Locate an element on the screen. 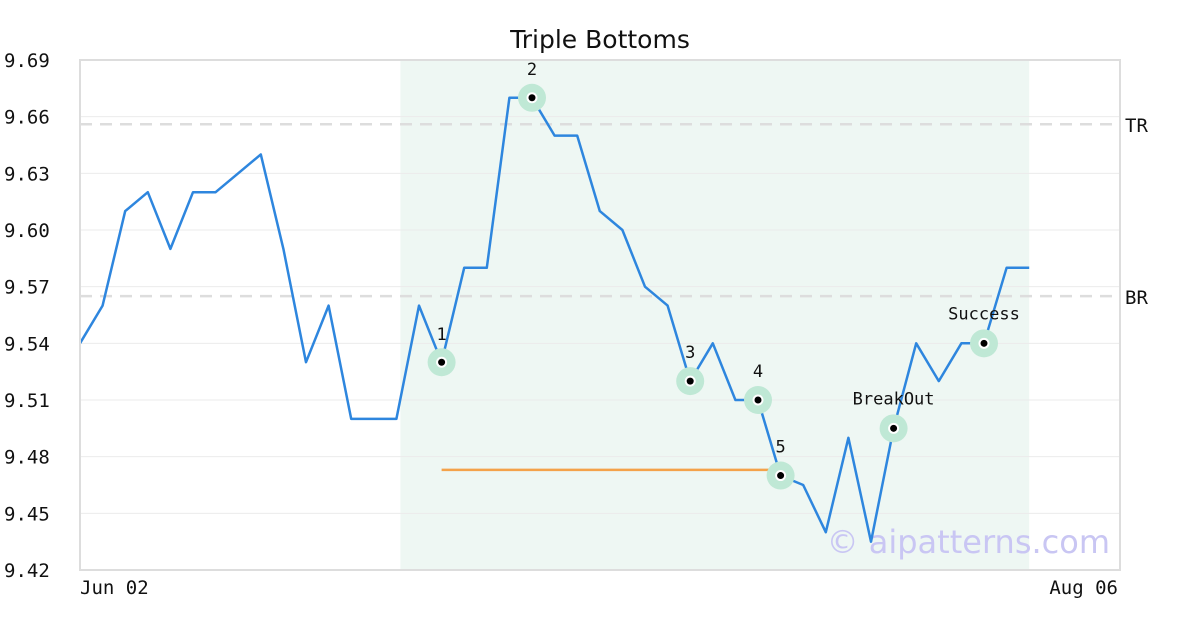  y-tick-label: 9.45 is located at coordinates (27, 514).